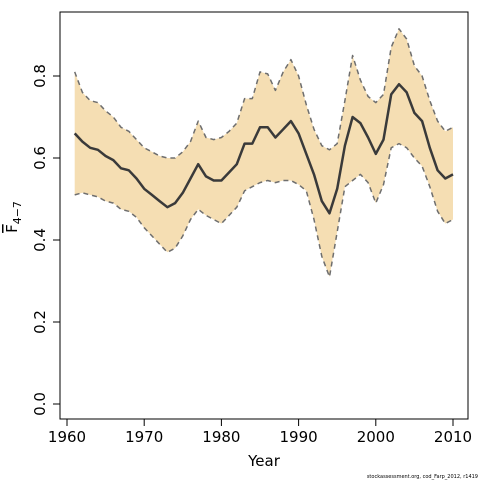 Image resolution: width=480 pixels, height=480 pixels. What do you see at coordinates (67, 437) in the screenshot?
I see `x-tick-label: 1960` at bounding box center [67, 437].